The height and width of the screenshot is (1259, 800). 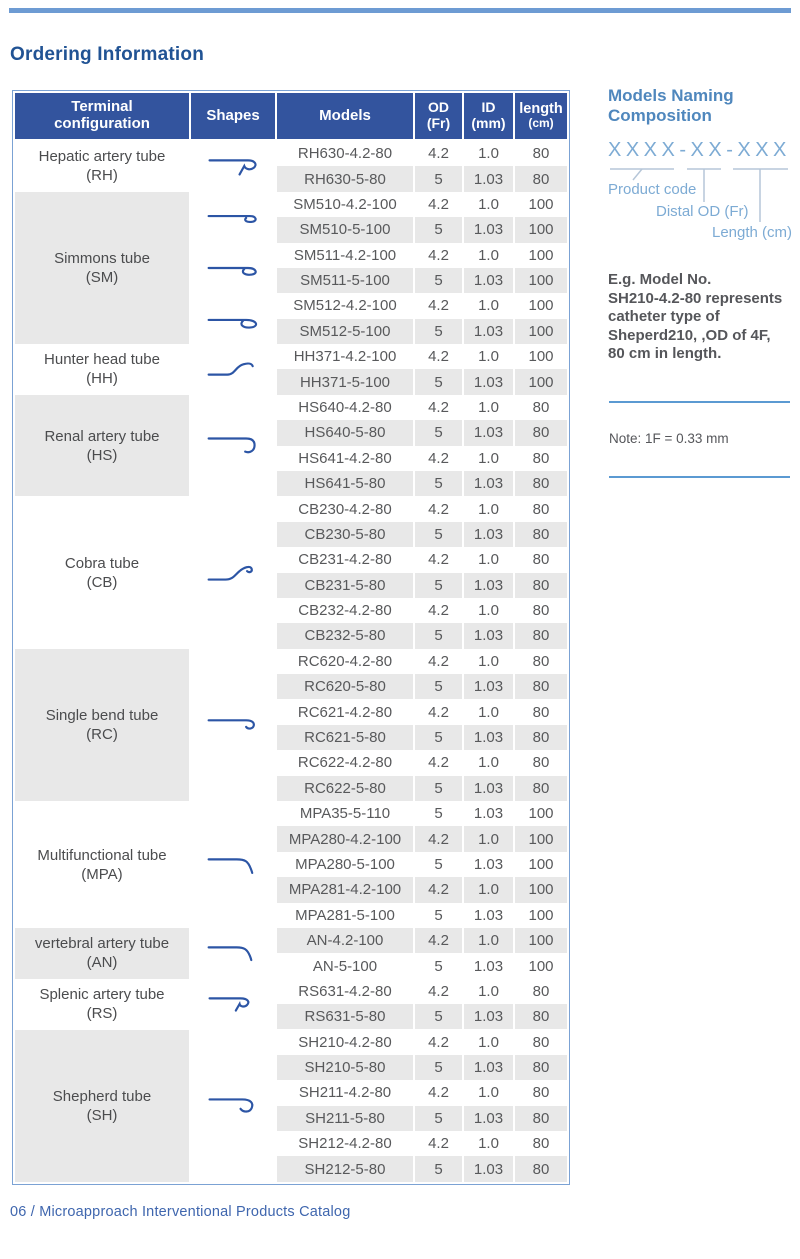 What do you see at coordinates (422, 890) in the screenshot?
I see `table-row: MPA281-4.2-100 4.2 1.0 100` at bounding box center [422, 890].